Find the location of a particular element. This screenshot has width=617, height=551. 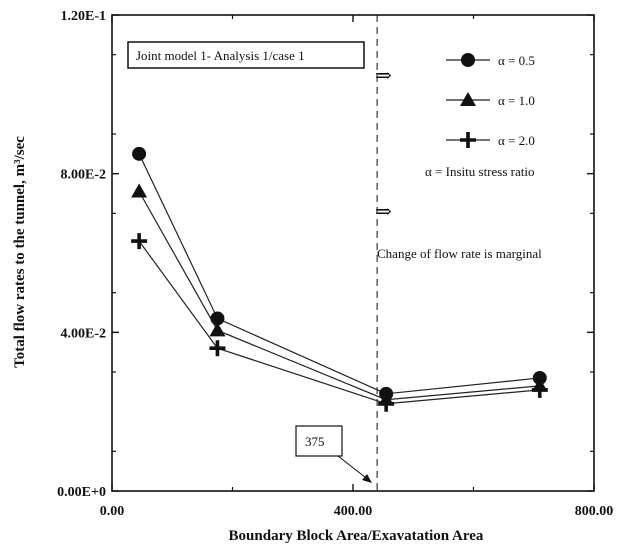

x-tick-label: 400.00 is located at coordinates (353, 511).